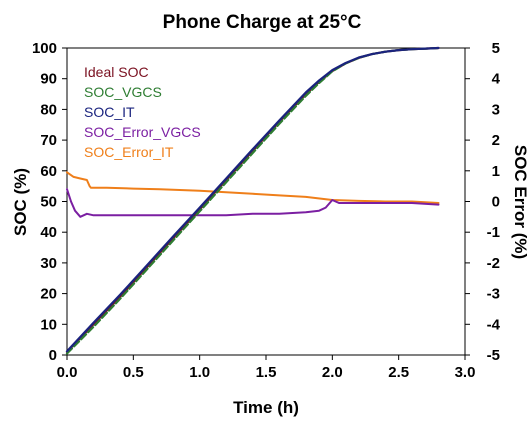 This screenshot has height=433, width=531. What do you see at coordinates (20, 202) in the screenshot?
I see `y-axis-label: SOC (%)` at bounding box center [20, 202].